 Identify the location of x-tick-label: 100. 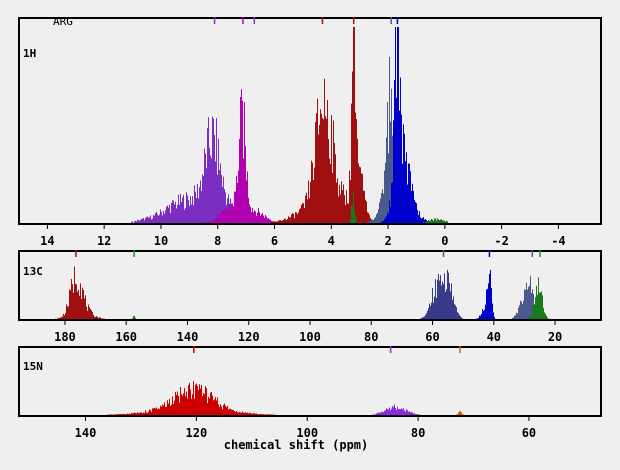
(310, 337).